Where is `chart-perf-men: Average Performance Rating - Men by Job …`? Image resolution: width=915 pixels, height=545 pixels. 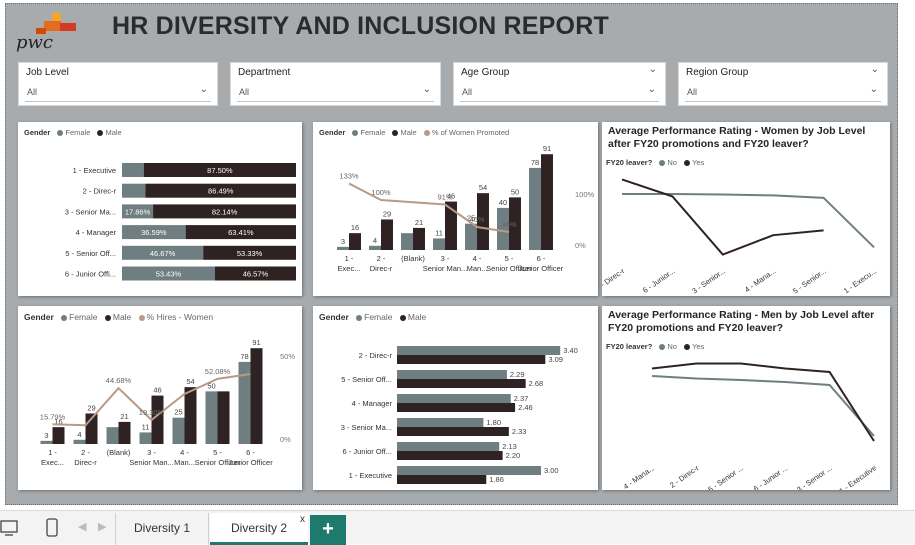
chart-perf-men: Average Performance Rating - Men by Job … is located at coordinates (746, 398).